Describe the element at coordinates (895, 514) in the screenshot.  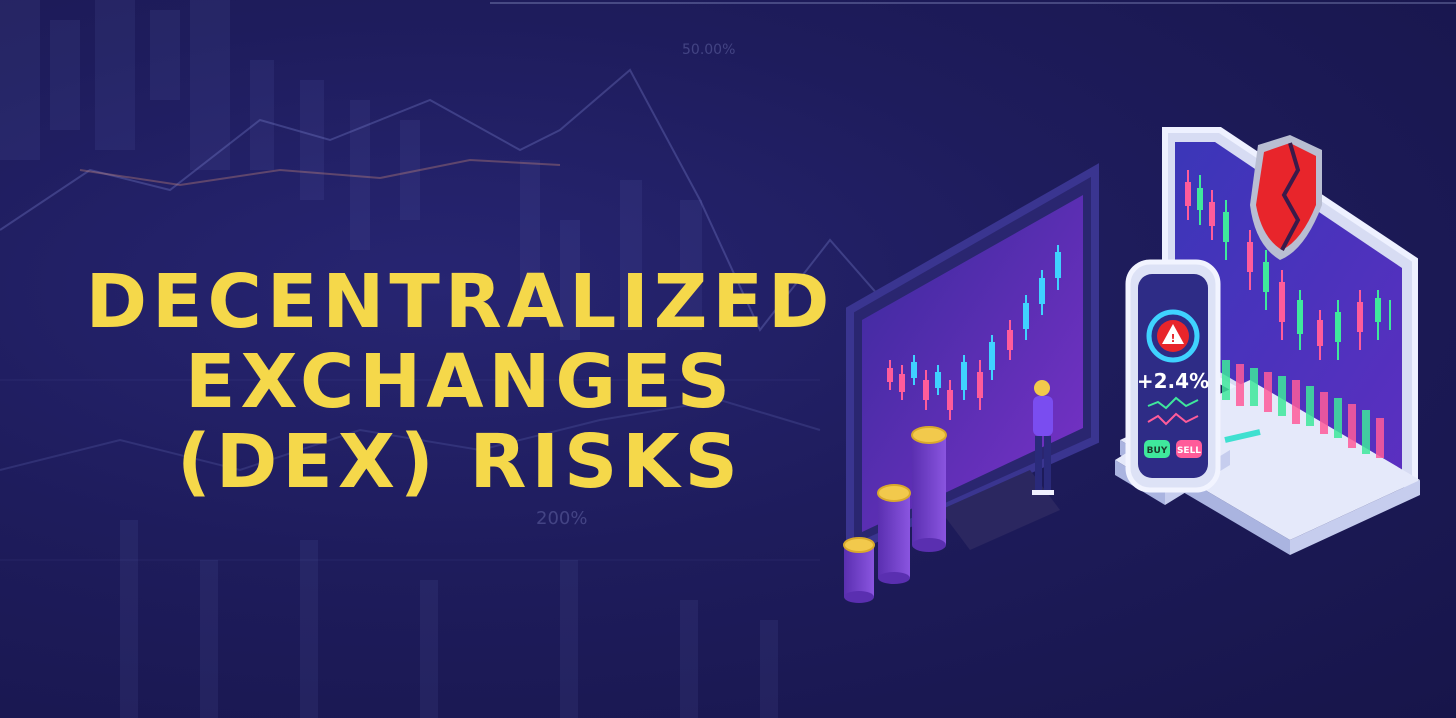
I see `coin-stacks` at that location.